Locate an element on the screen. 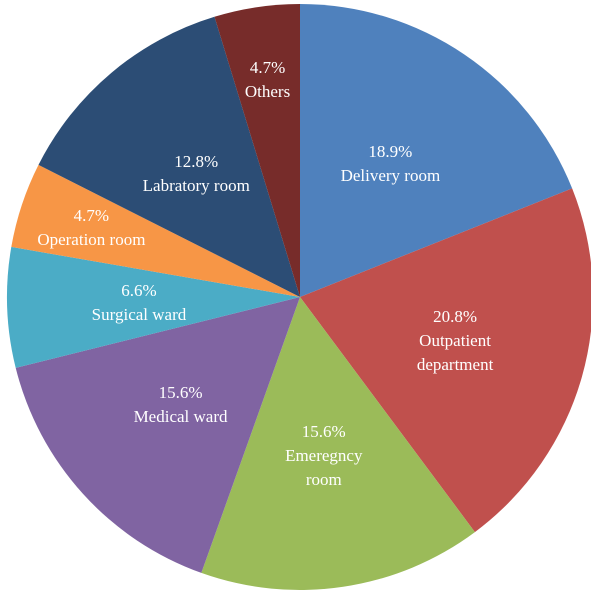 The image size is (591, 590). category-label: Others is located at coordinates (267, 91).